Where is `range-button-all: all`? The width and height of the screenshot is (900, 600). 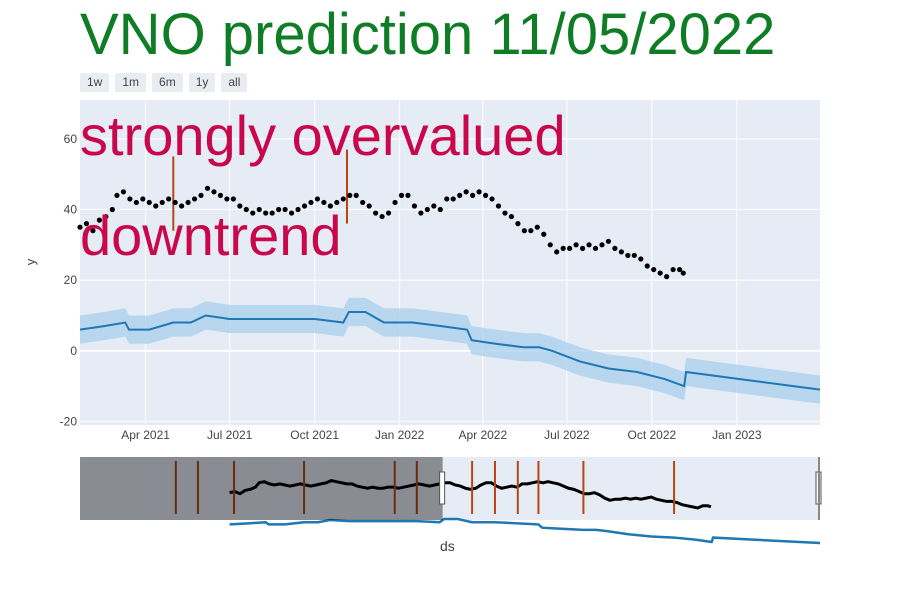 range-button-all: all is located at coordinates (234, 82).